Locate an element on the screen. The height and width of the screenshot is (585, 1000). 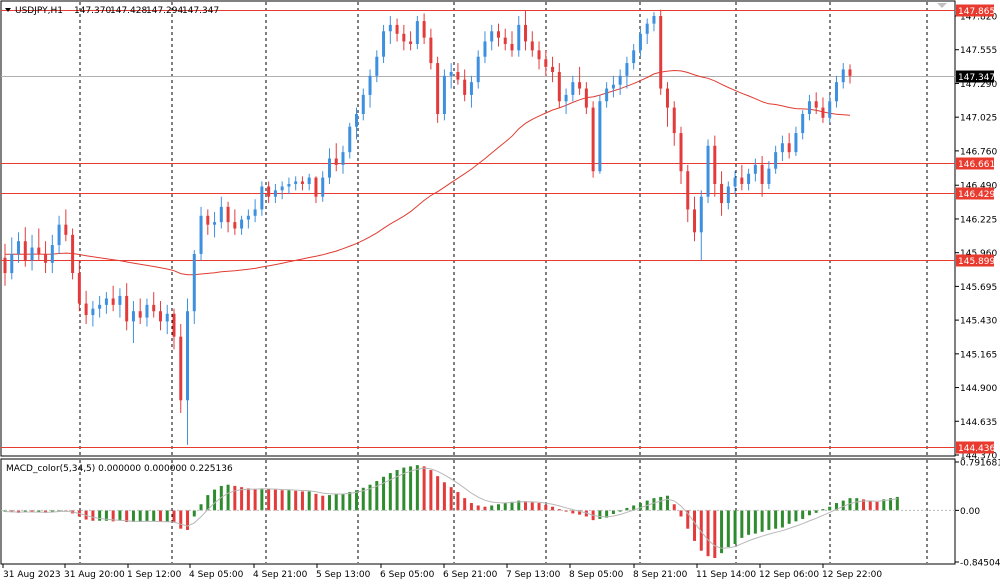
time-tick-label: 4 Sep 05:00 is located at coordinates (216, 575).